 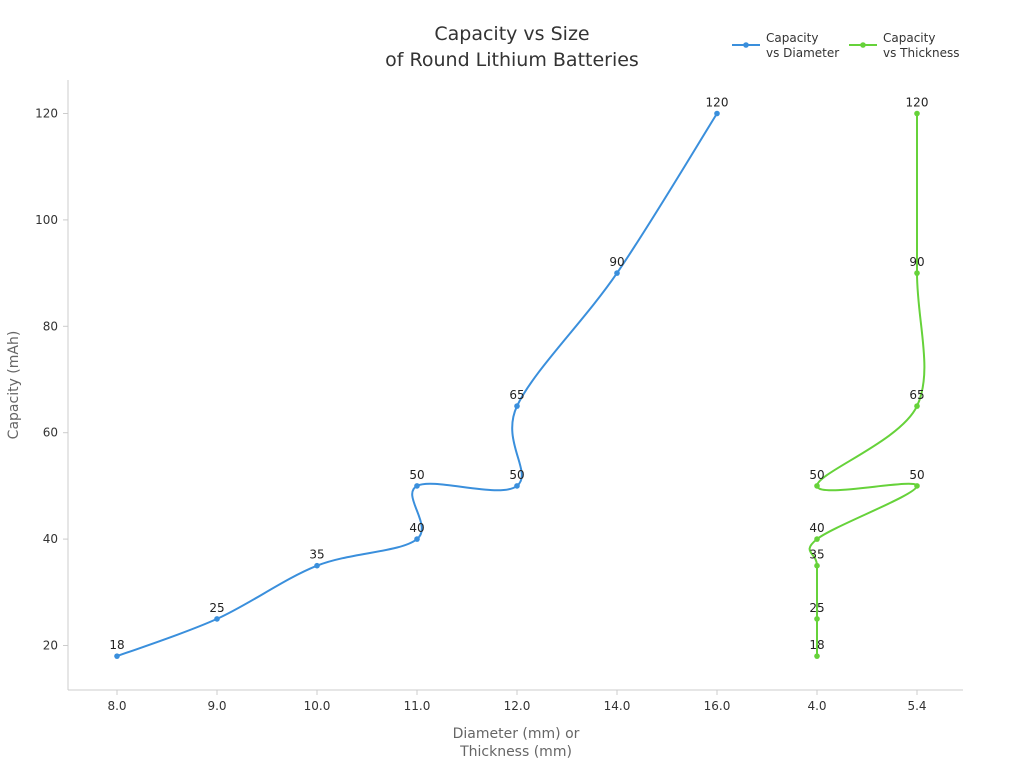 I want to click on series-2: 18 25 35 40 50 50 65 90 120, so click(x=868, y=377).